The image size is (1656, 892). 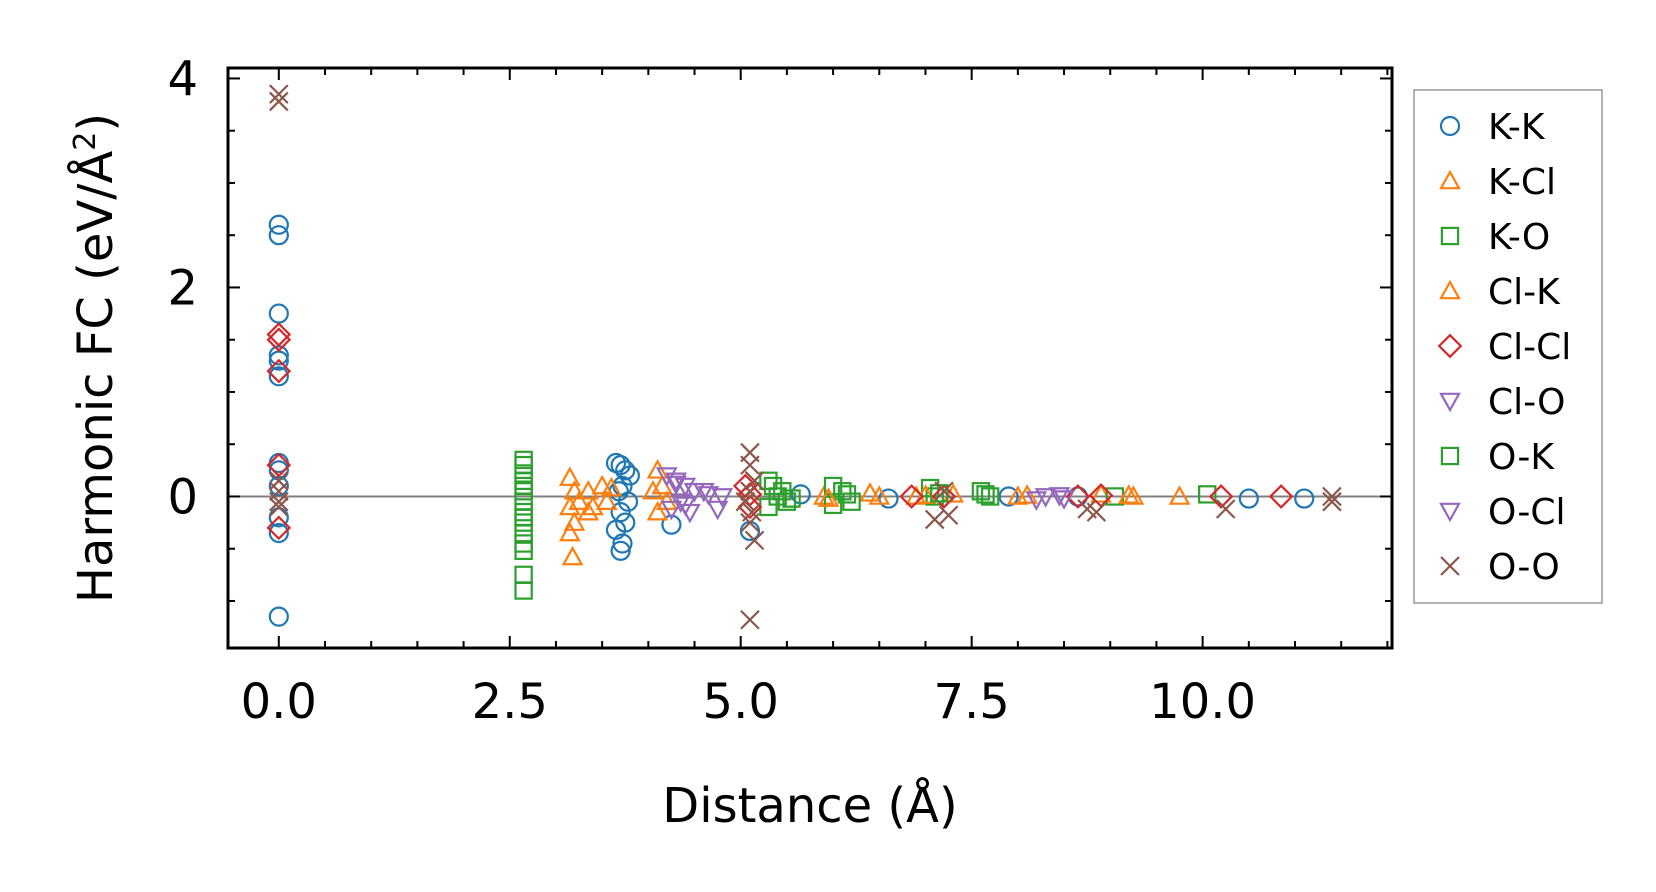 I want to click on legend-label: O-Cl, so click(x=1526, y=512).